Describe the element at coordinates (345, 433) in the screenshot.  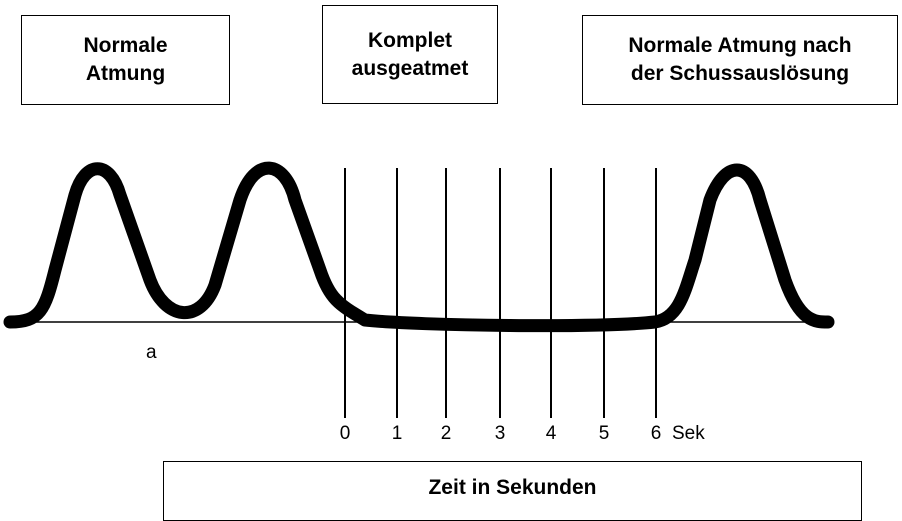
I see `time-label: 0` at that location.